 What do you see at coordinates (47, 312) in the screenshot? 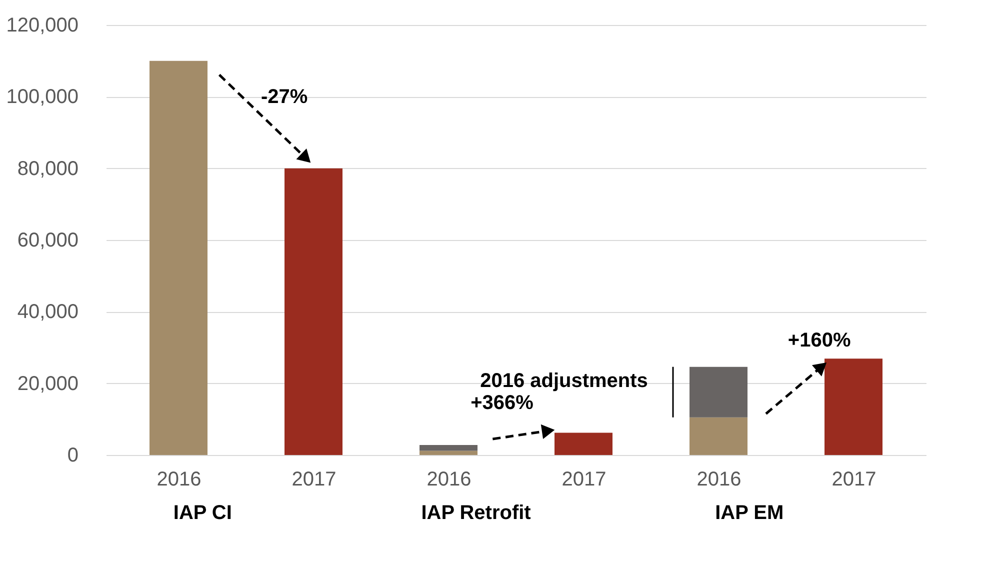
I see `y-tick-label: 40,000` at bounding box center [47, 312].